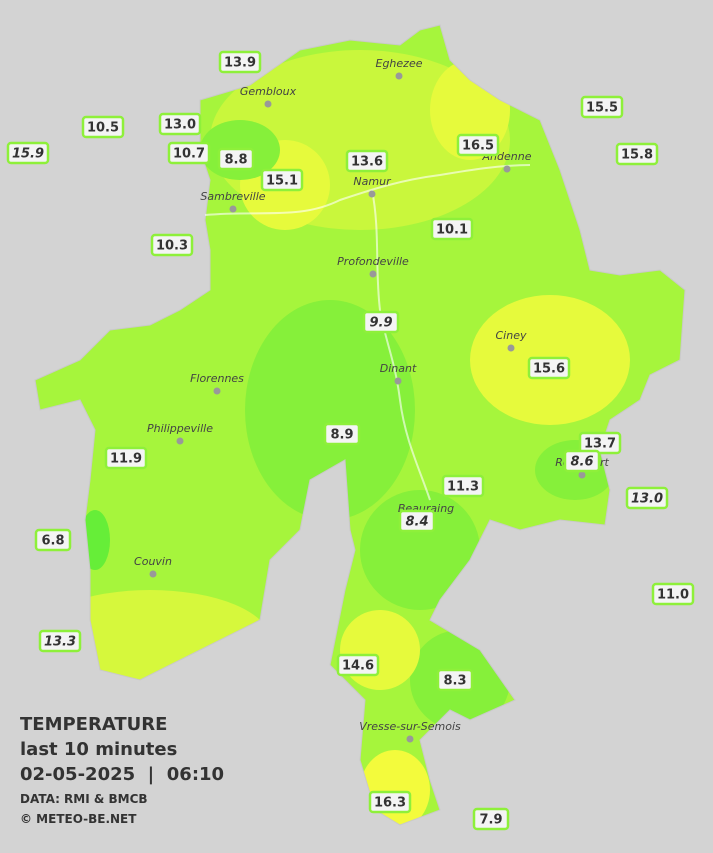 Image resolution: width=713 pixels, height=853 pixels. What do you see at coordinates (93, 724) in the screenshot?
I see `legend-title: TEMPERATURE` at bounding box center [93, 724].